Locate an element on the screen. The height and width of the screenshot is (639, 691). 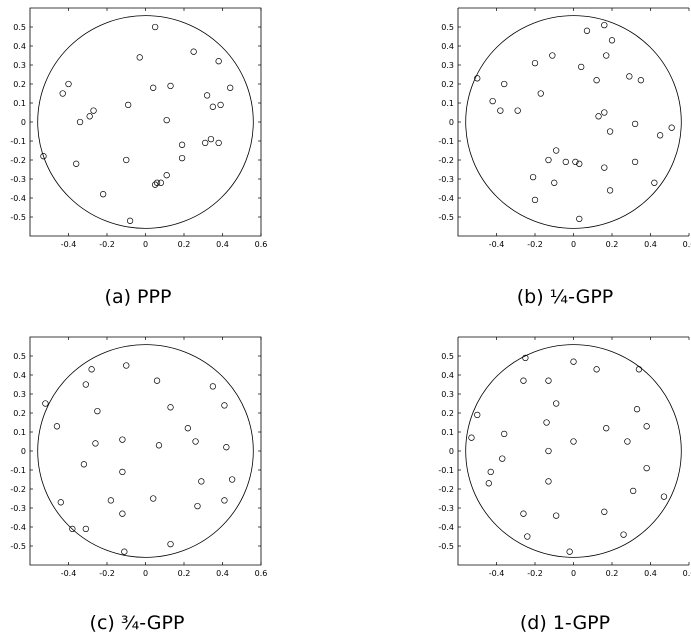
y-tick-label-d: -0.4 is located at coordinates (446, 527).